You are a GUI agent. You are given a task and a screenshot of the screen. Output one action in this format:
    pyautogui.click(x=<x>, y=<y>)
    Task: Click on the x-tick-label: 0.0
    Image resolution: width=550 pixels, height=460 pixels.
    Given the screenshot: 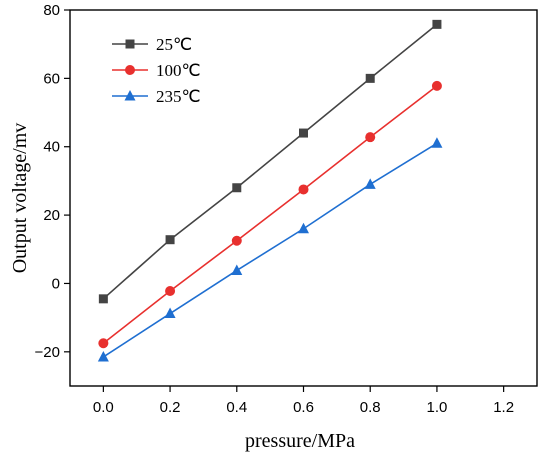 What is the action you would take?
    pyautogui.click(x=103, y=407)
    